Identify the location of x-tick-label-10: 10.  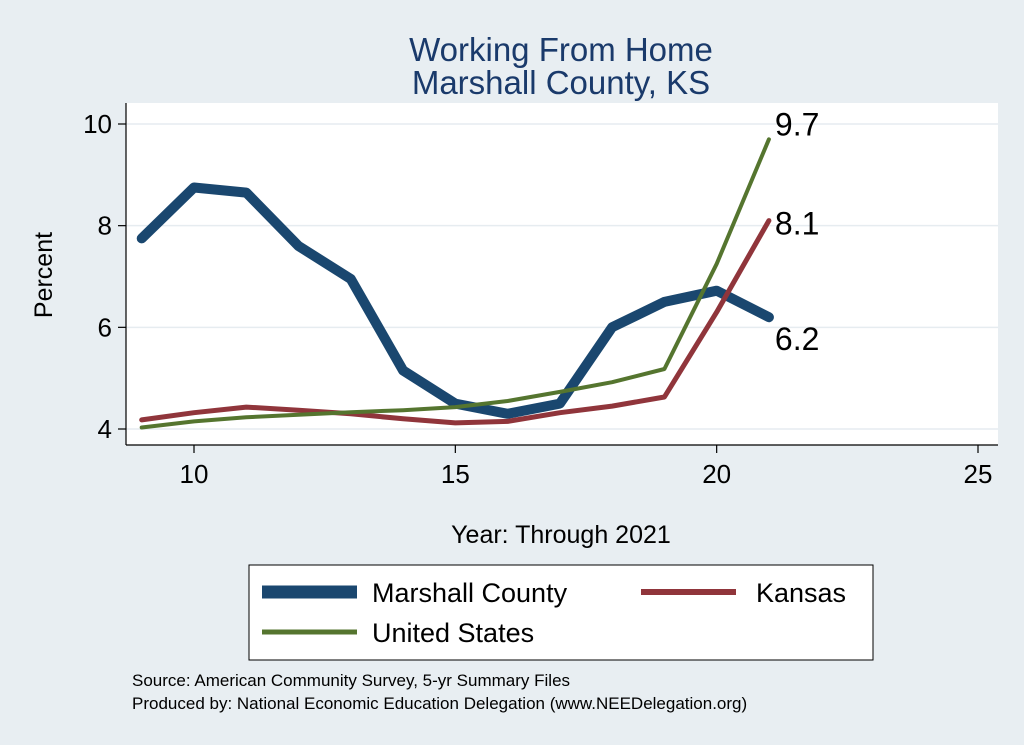
(194, 474).